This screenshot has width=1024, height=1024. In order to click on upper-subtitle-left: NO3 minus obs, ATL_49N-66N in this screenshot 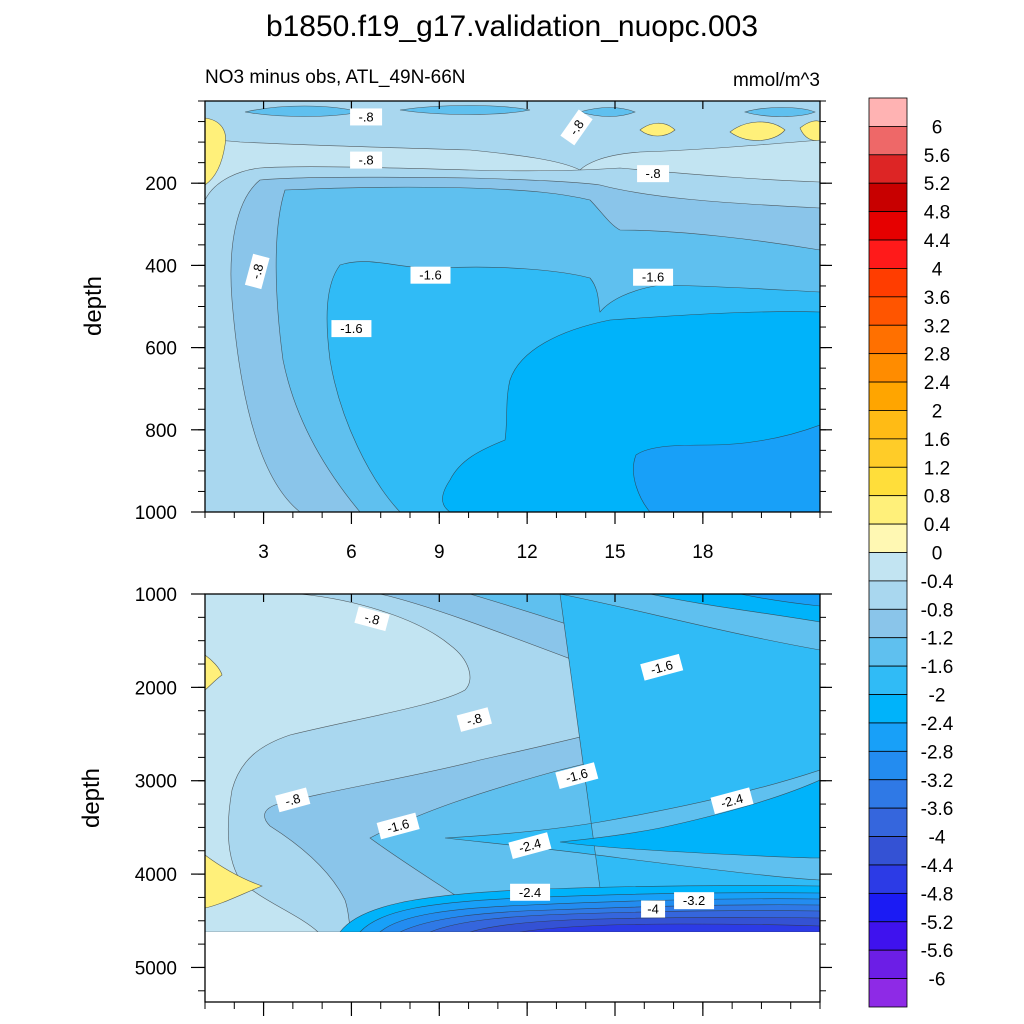, I will do `click(335, 77)`.